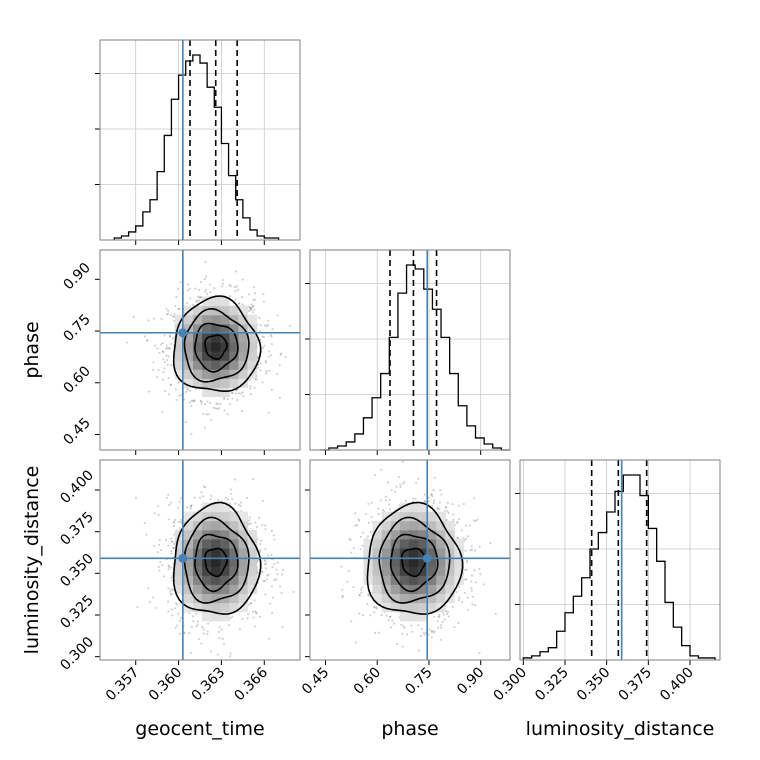 The width and height of the screenshot is (760, 760). I want to click on xlabel-phase: phase, so click(409, 729).